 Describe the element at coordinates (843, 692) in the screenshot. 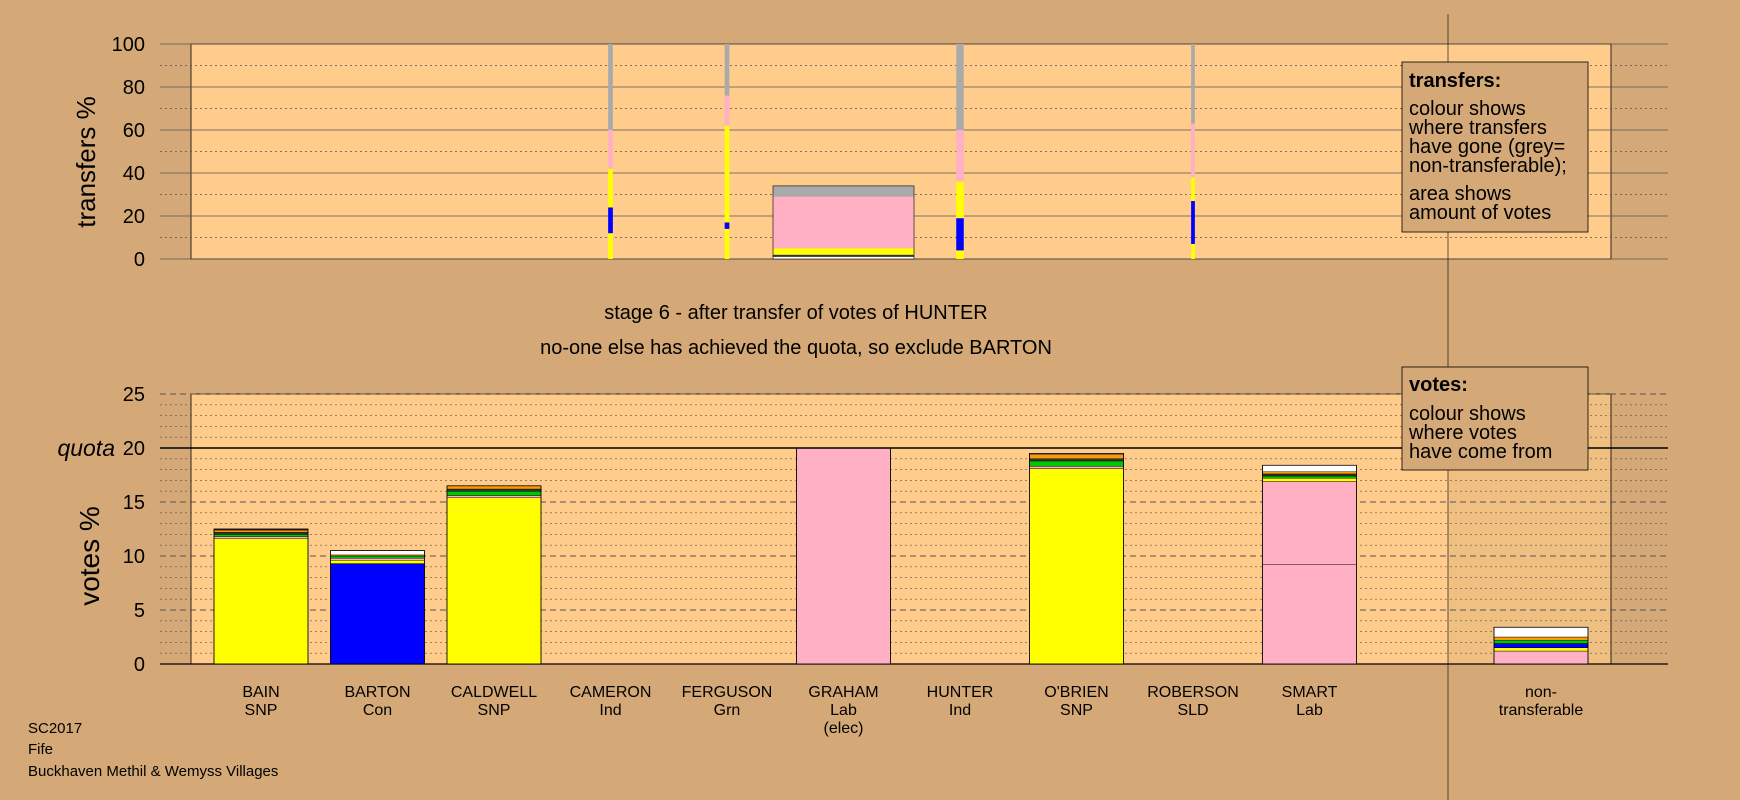

I see `candidate-name-label: GRAHAM` at that location.